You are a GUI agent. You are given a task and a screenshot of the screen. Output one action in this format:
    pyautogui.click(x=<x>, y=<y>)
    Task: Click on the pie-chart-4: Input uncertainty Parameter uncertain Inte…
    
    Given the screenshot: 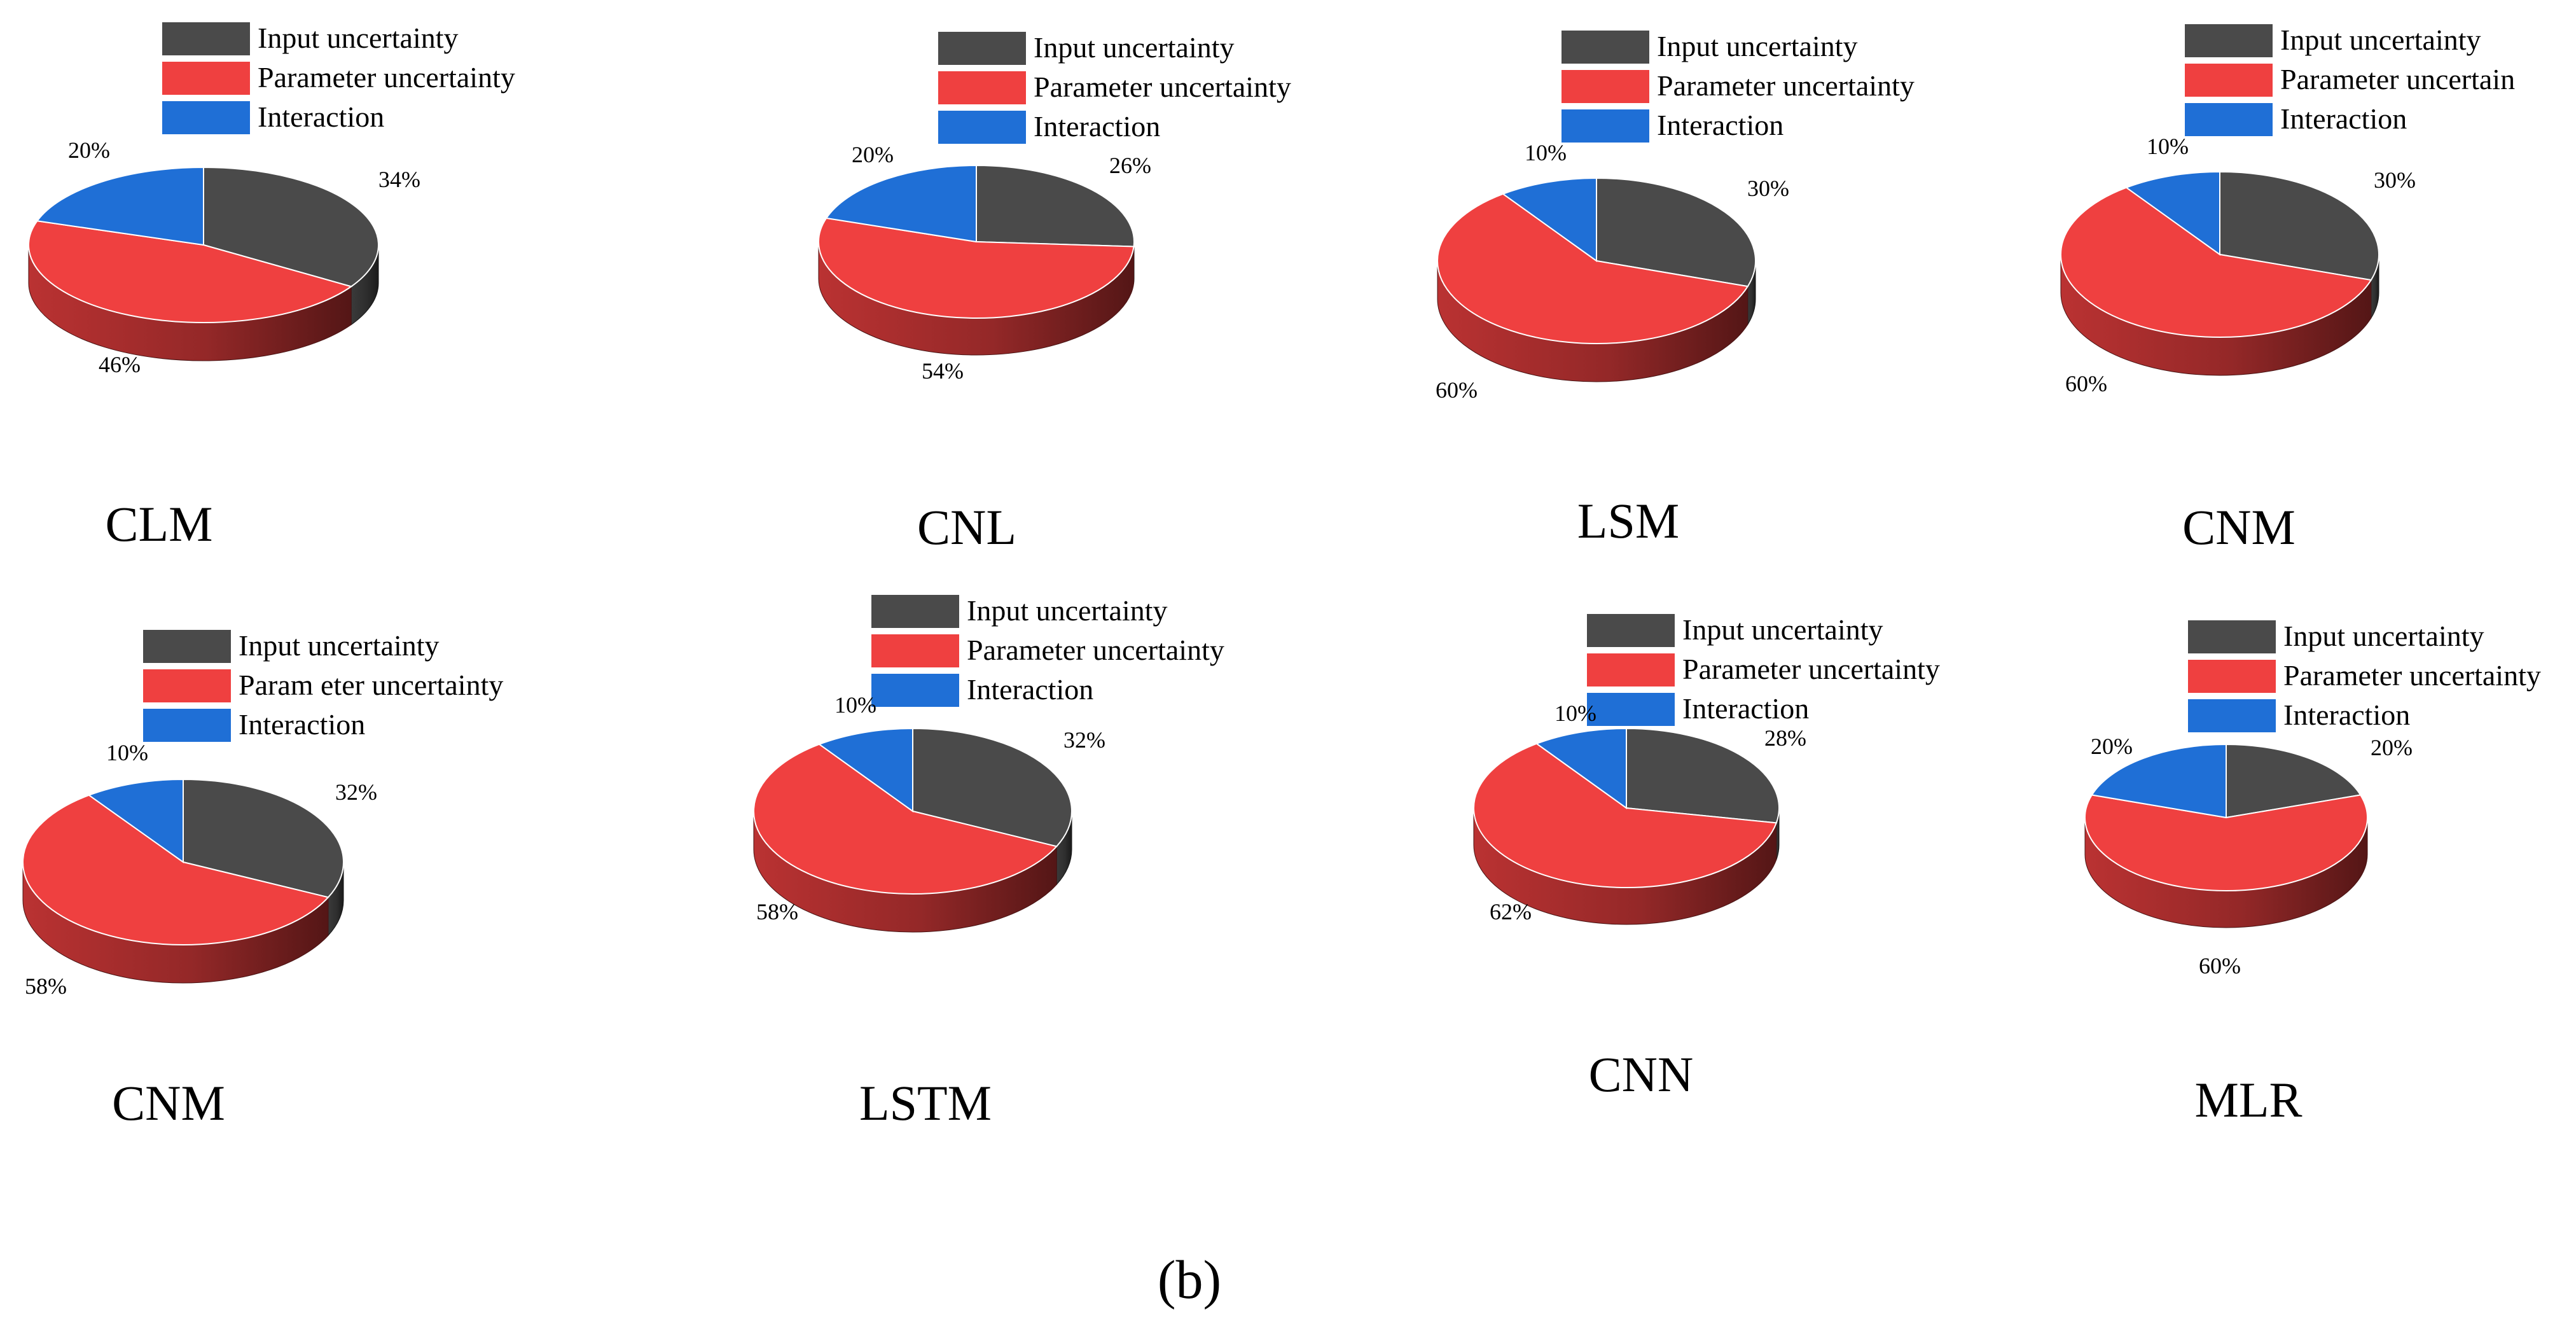 What is the action you would take?
    pyautogui.click(x=2288, y=289)
    